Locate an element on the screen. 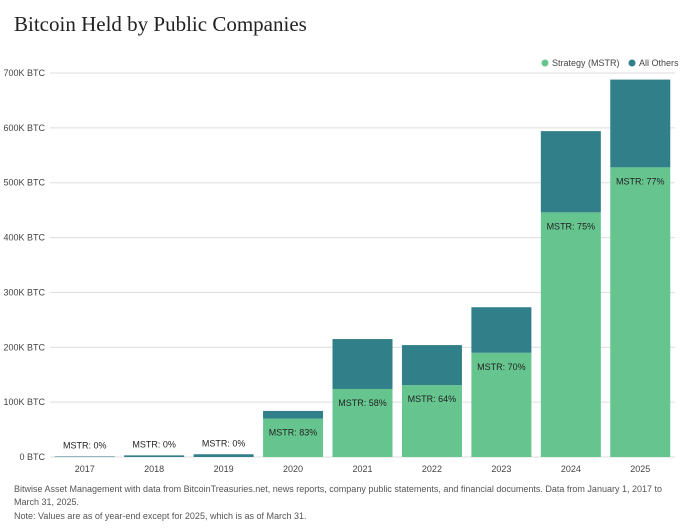 The height and width of the screenshot is (532, 700). bar-mstr-2020 is located at coordinates (293, 437).